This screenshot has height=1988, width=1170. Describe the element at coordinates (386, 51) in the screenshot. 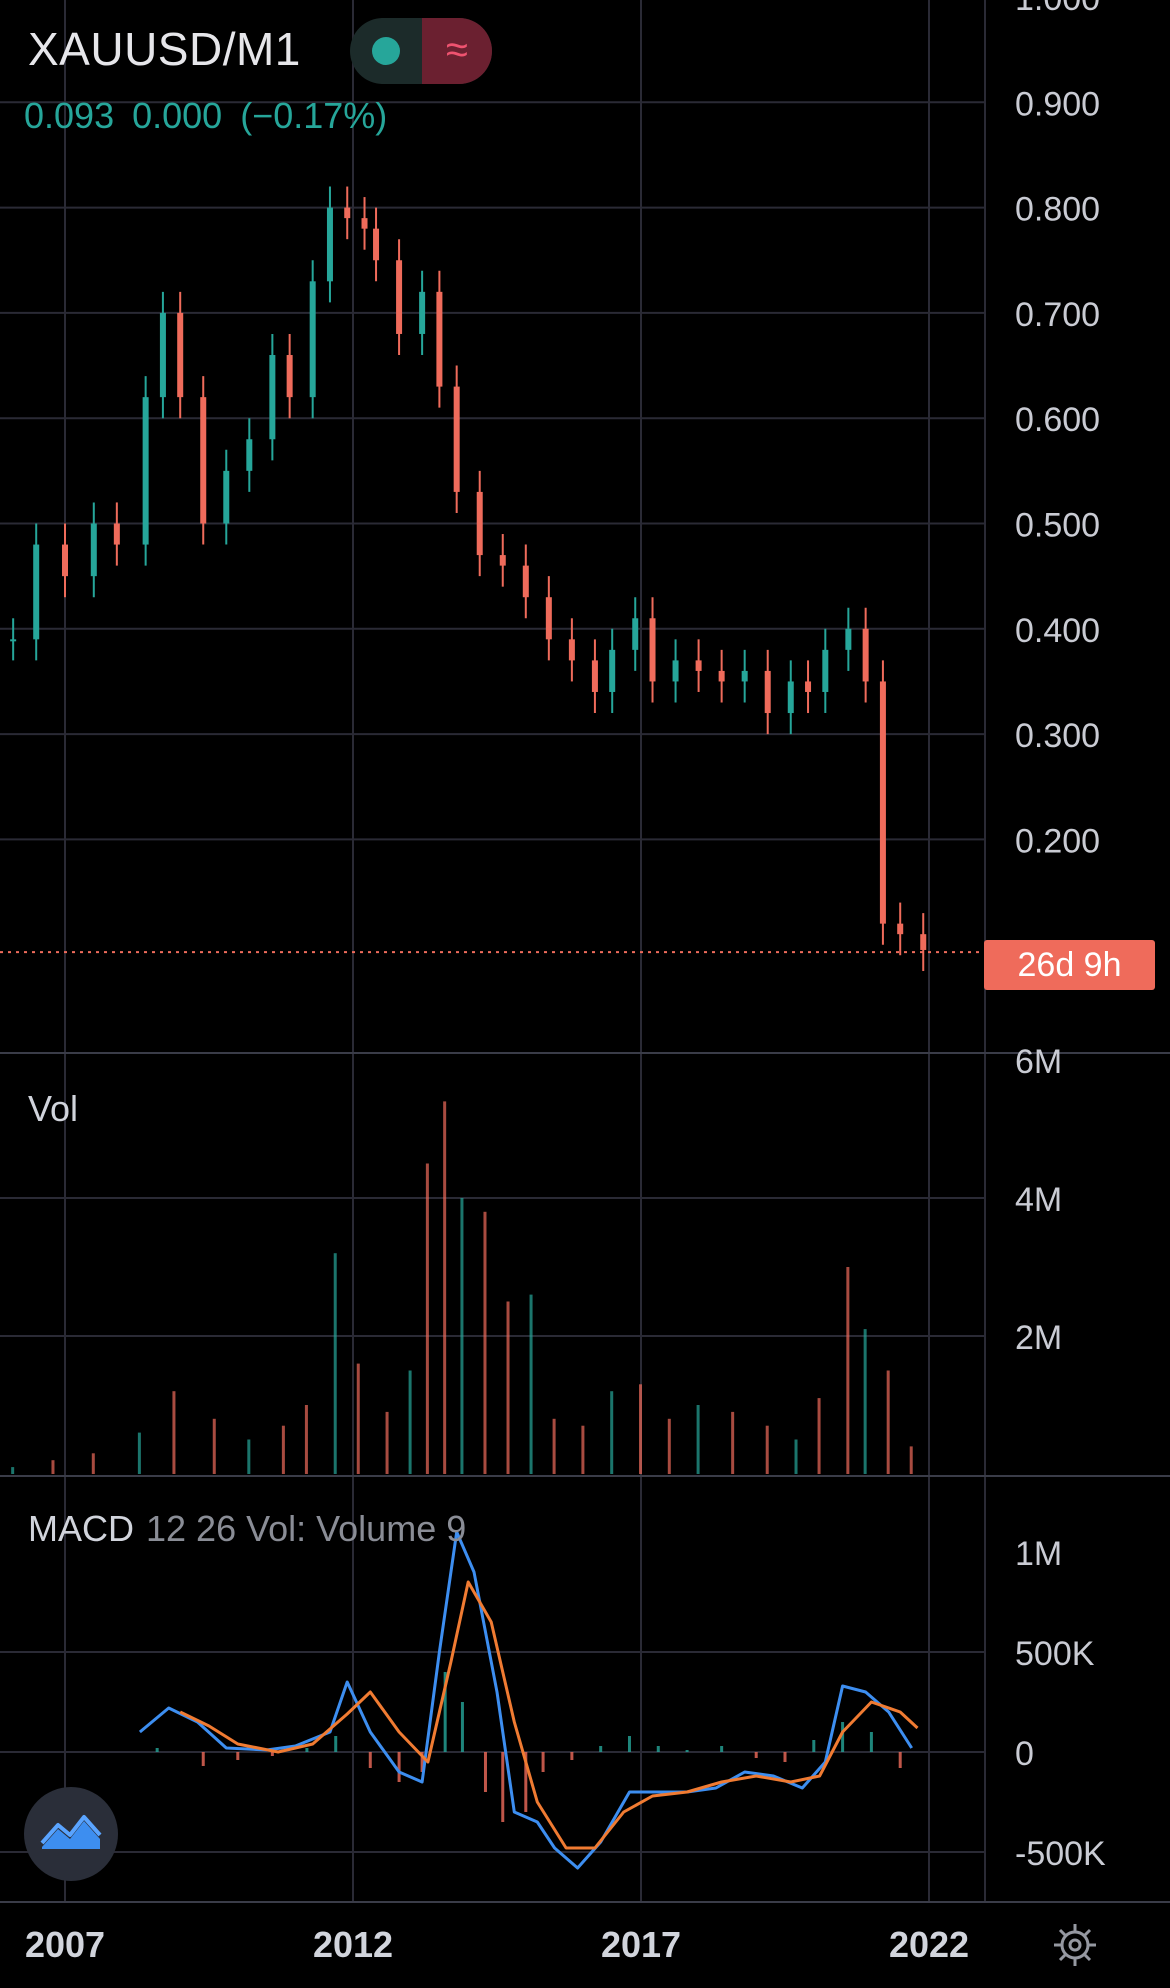

I see `dot-icon` at that location.